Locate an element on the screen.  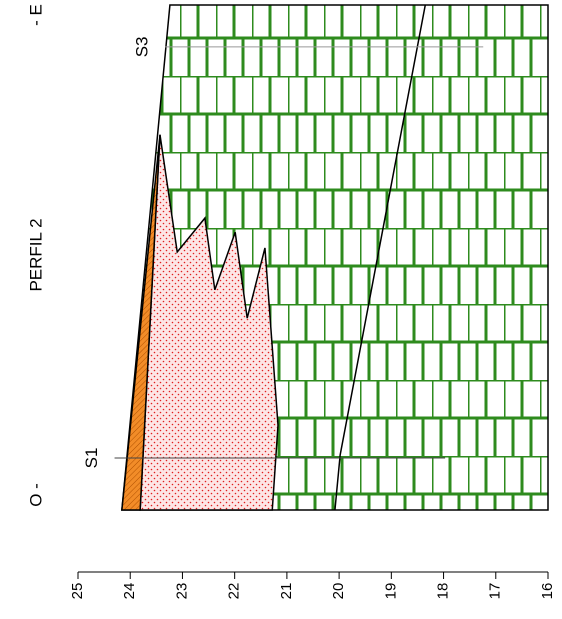
tick-label: 23 is located at coordinates (181, 591).